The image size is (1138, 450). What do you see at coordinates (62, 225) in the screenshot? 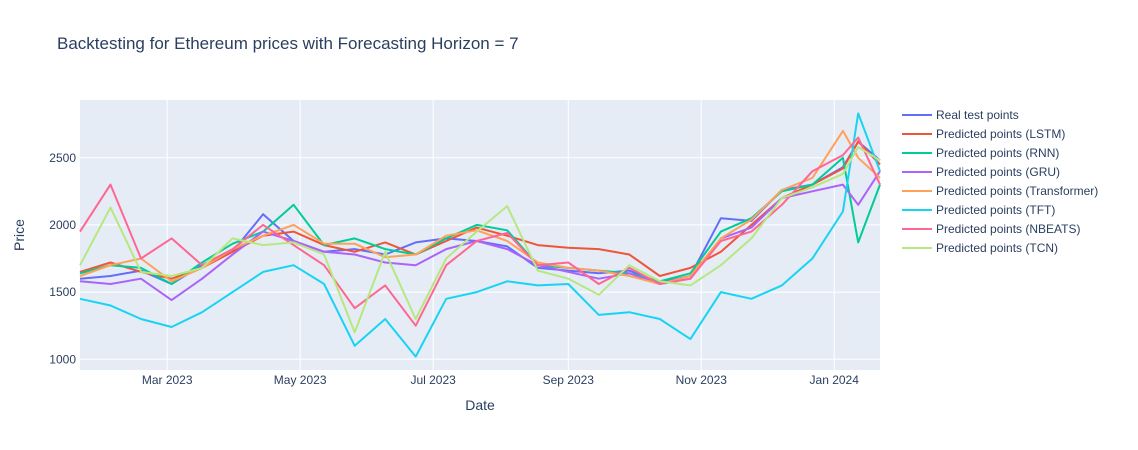
I see `y-tick-label: 2000` at bounding box center [62, 225].